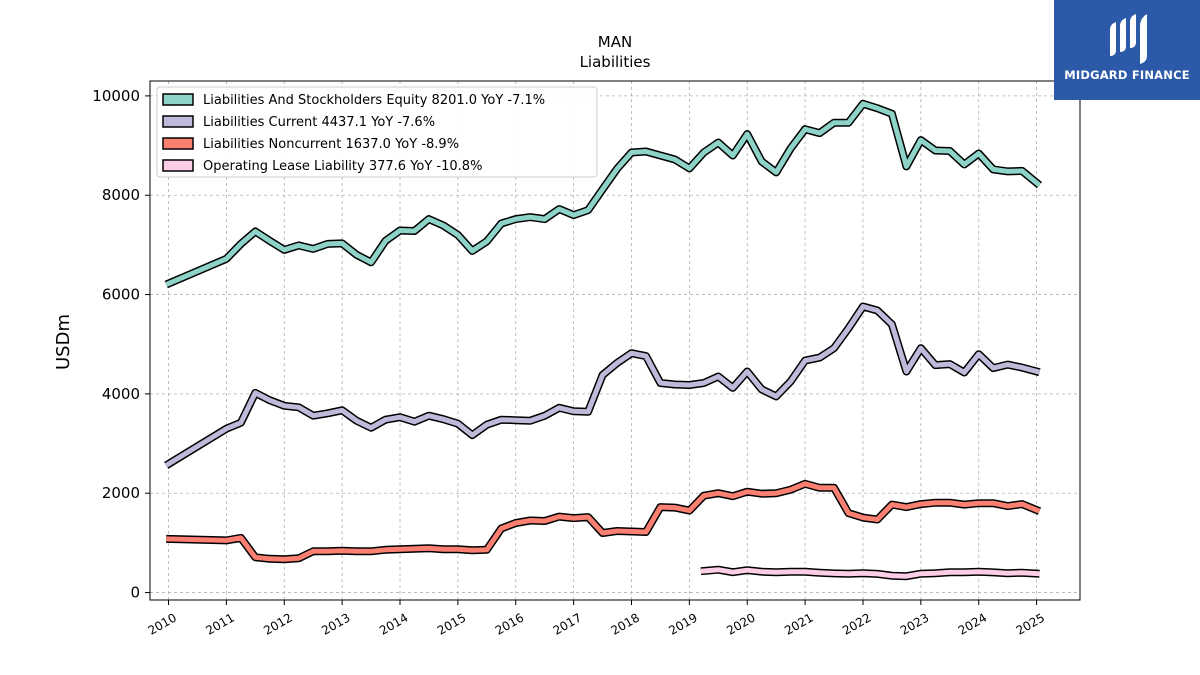 The width and height of the screenshot is (1200, 675). What do you see at coordinates (740, 623) in the screenshot?
I see `x-tick-label: 2020` at bounding box center [740, 623].